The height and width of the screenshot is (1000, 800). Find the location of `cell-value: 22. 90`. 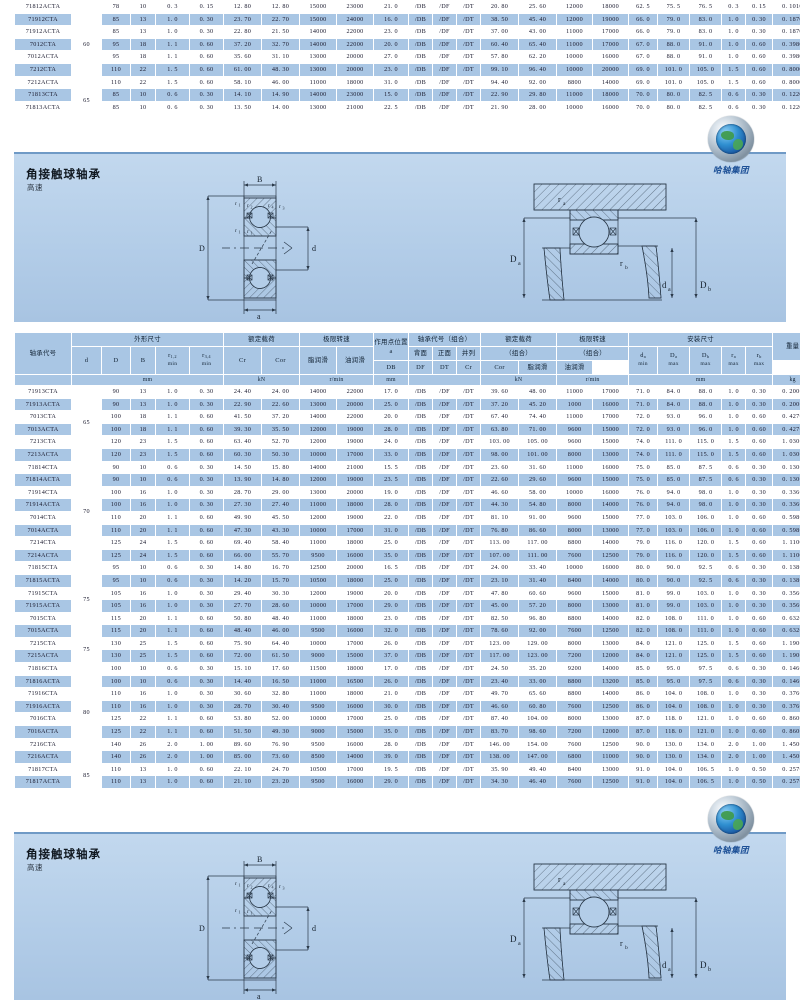

cell-value: 22. 90 is located at coordinates (499, 95).